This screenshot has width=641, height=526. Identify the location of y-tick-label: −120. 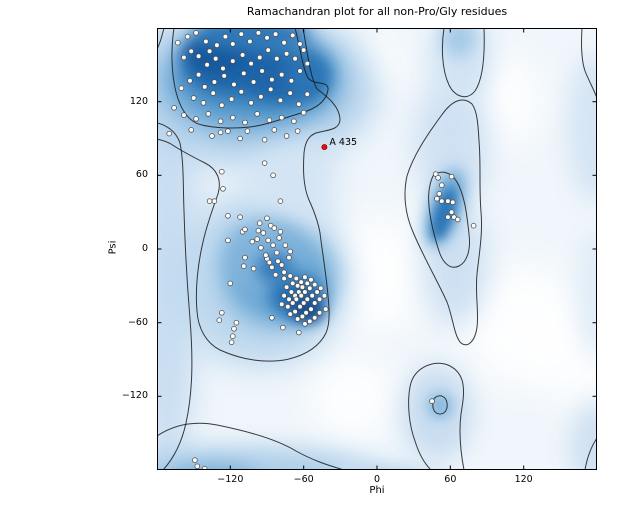
(134, 396).